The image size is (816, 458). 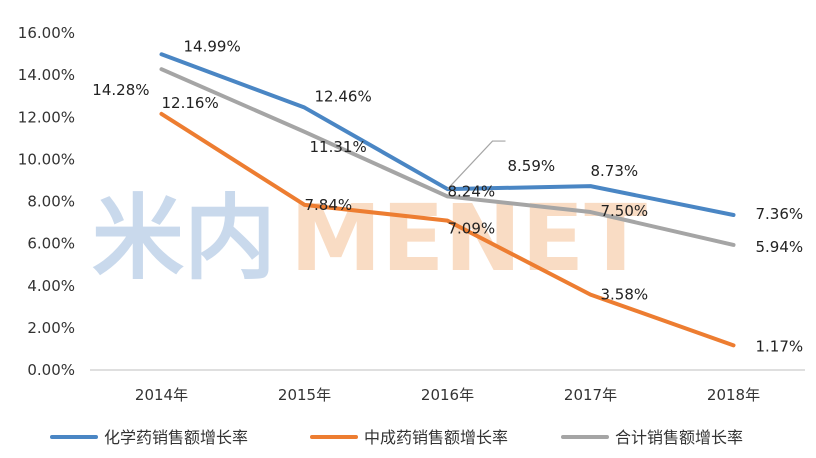 What do you see at coordinates (780, 247) in the screenshot?
I see `data-label: 5.94%` at bounding box center [780, 247].